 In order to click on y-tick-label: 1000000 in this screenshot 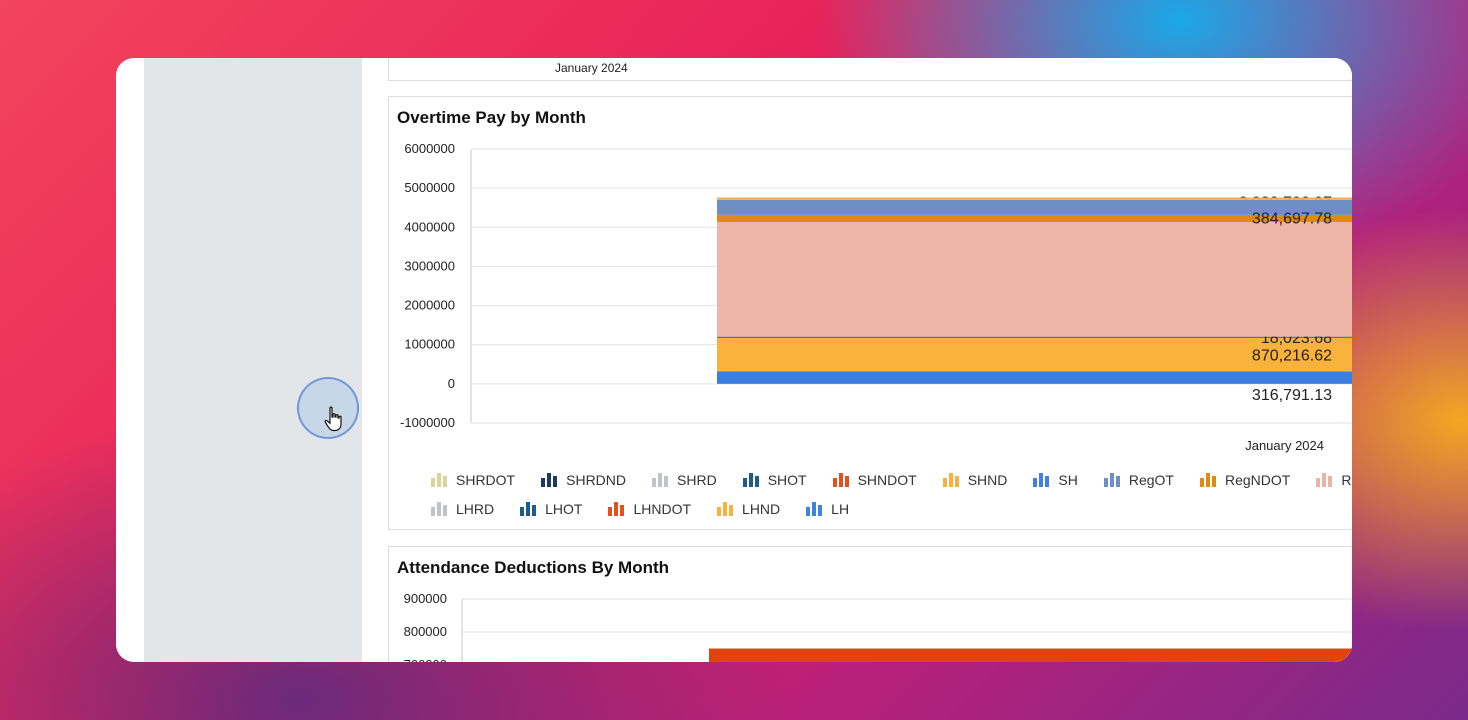, I will do `click(429, 344)`.